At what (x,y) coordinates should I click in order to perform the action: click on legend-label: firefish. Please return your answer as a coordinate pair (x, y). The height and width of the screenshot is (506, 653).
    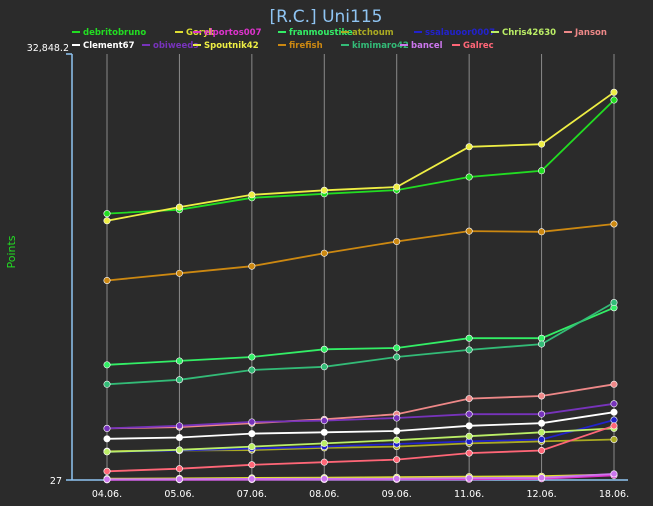
    Looking at the image, I should click on (306, 46).